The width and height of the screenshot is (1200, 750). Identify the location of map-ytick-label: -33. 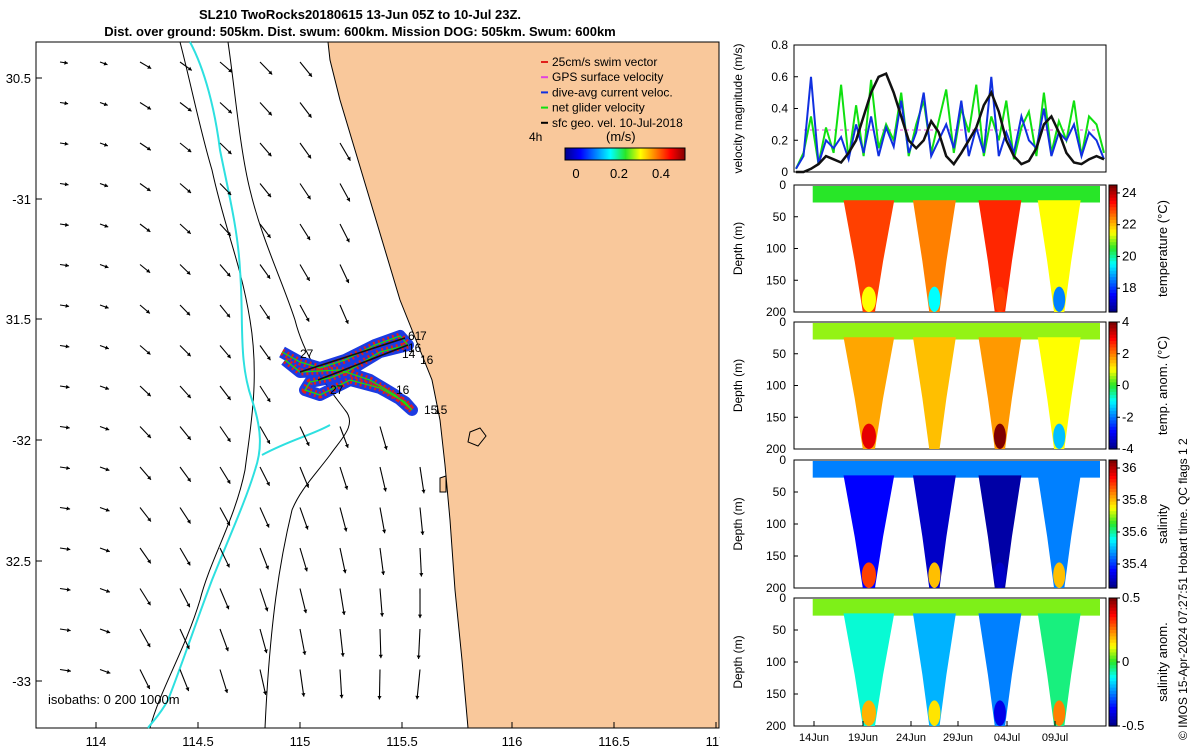
(21, 681).